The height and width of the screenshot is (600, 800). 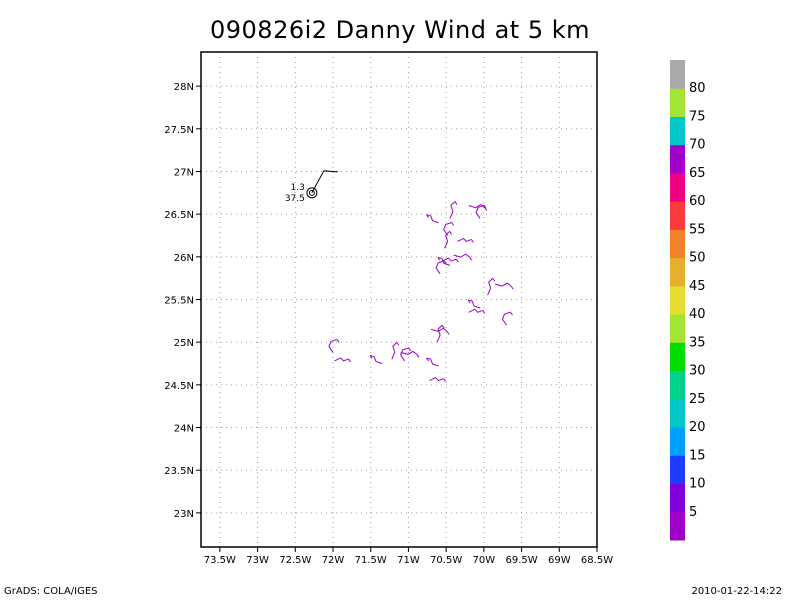 What do you see at coordinates (697, 399) in the screenshot?
I see `colorbar-label: 25` at bounding box center [697, 399].